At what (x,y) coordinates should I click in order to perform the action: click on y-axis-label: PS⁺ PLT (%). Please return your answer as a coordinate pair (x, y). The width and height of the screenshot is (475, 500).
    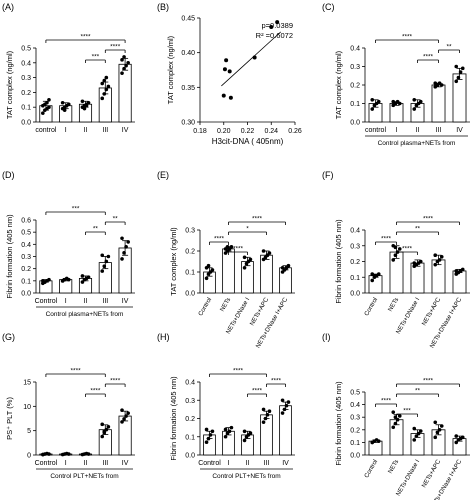
    Looking at the image, I should click on (9, 418).